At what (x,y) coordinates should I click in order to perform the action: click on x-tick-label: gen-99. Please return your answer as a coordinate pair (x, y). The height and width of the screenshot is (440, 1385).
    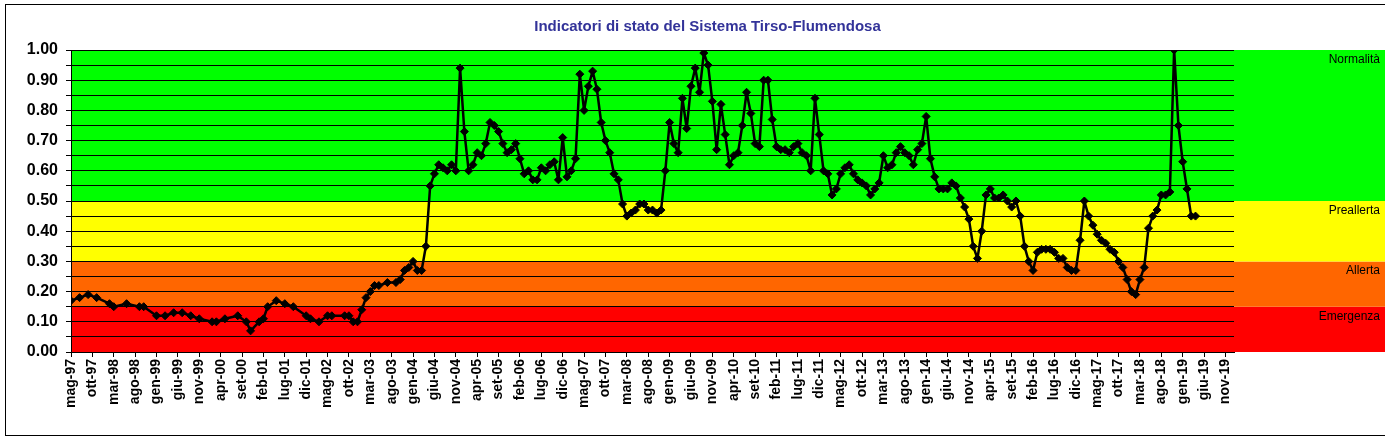
    Looking at the image, I should click on (155, 381).